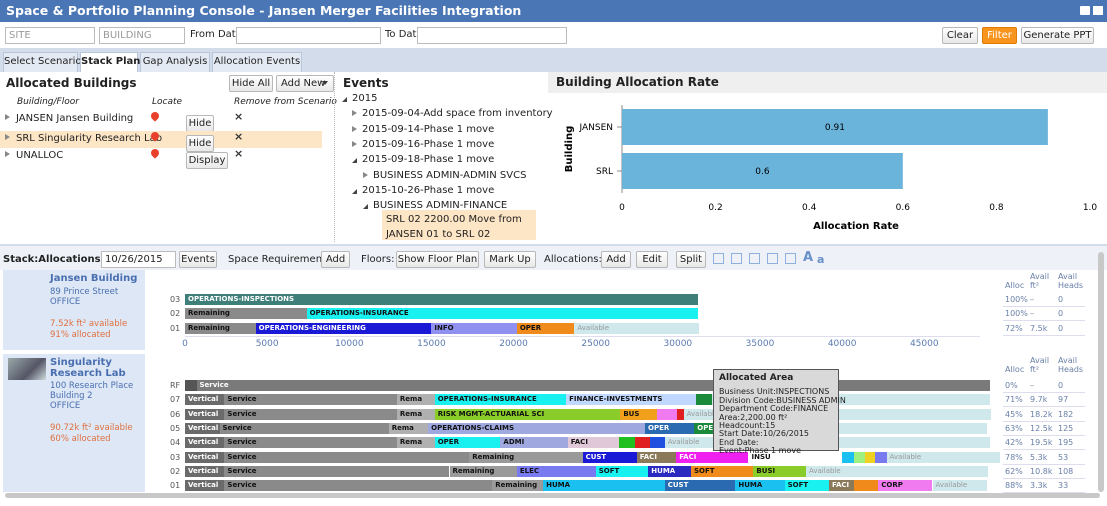 The width and height of the screenshot is (1107, 506). Describe the element at coordinates (50, 35) in the screenshot. I see `site-input: SITE` at that location.